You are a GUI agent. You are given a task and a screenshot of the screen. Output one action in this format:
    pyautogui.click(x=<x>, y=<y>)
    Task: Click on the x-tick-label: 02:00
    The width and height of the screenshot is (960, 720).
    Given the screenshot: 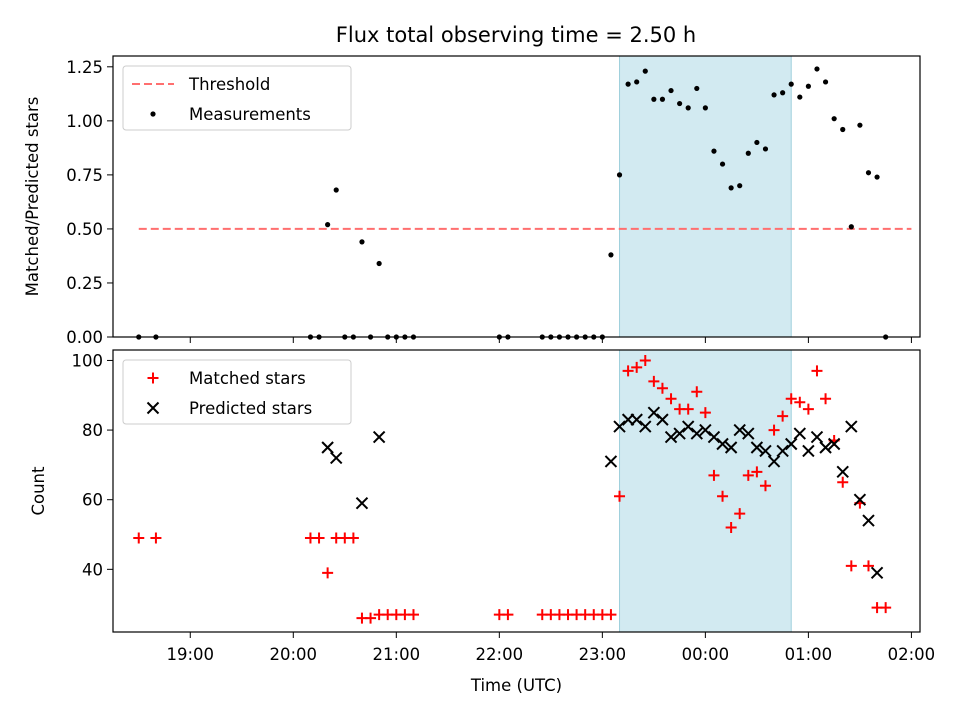 What is the action you would take?
    pyautogui.click(x=912, y=654)
    